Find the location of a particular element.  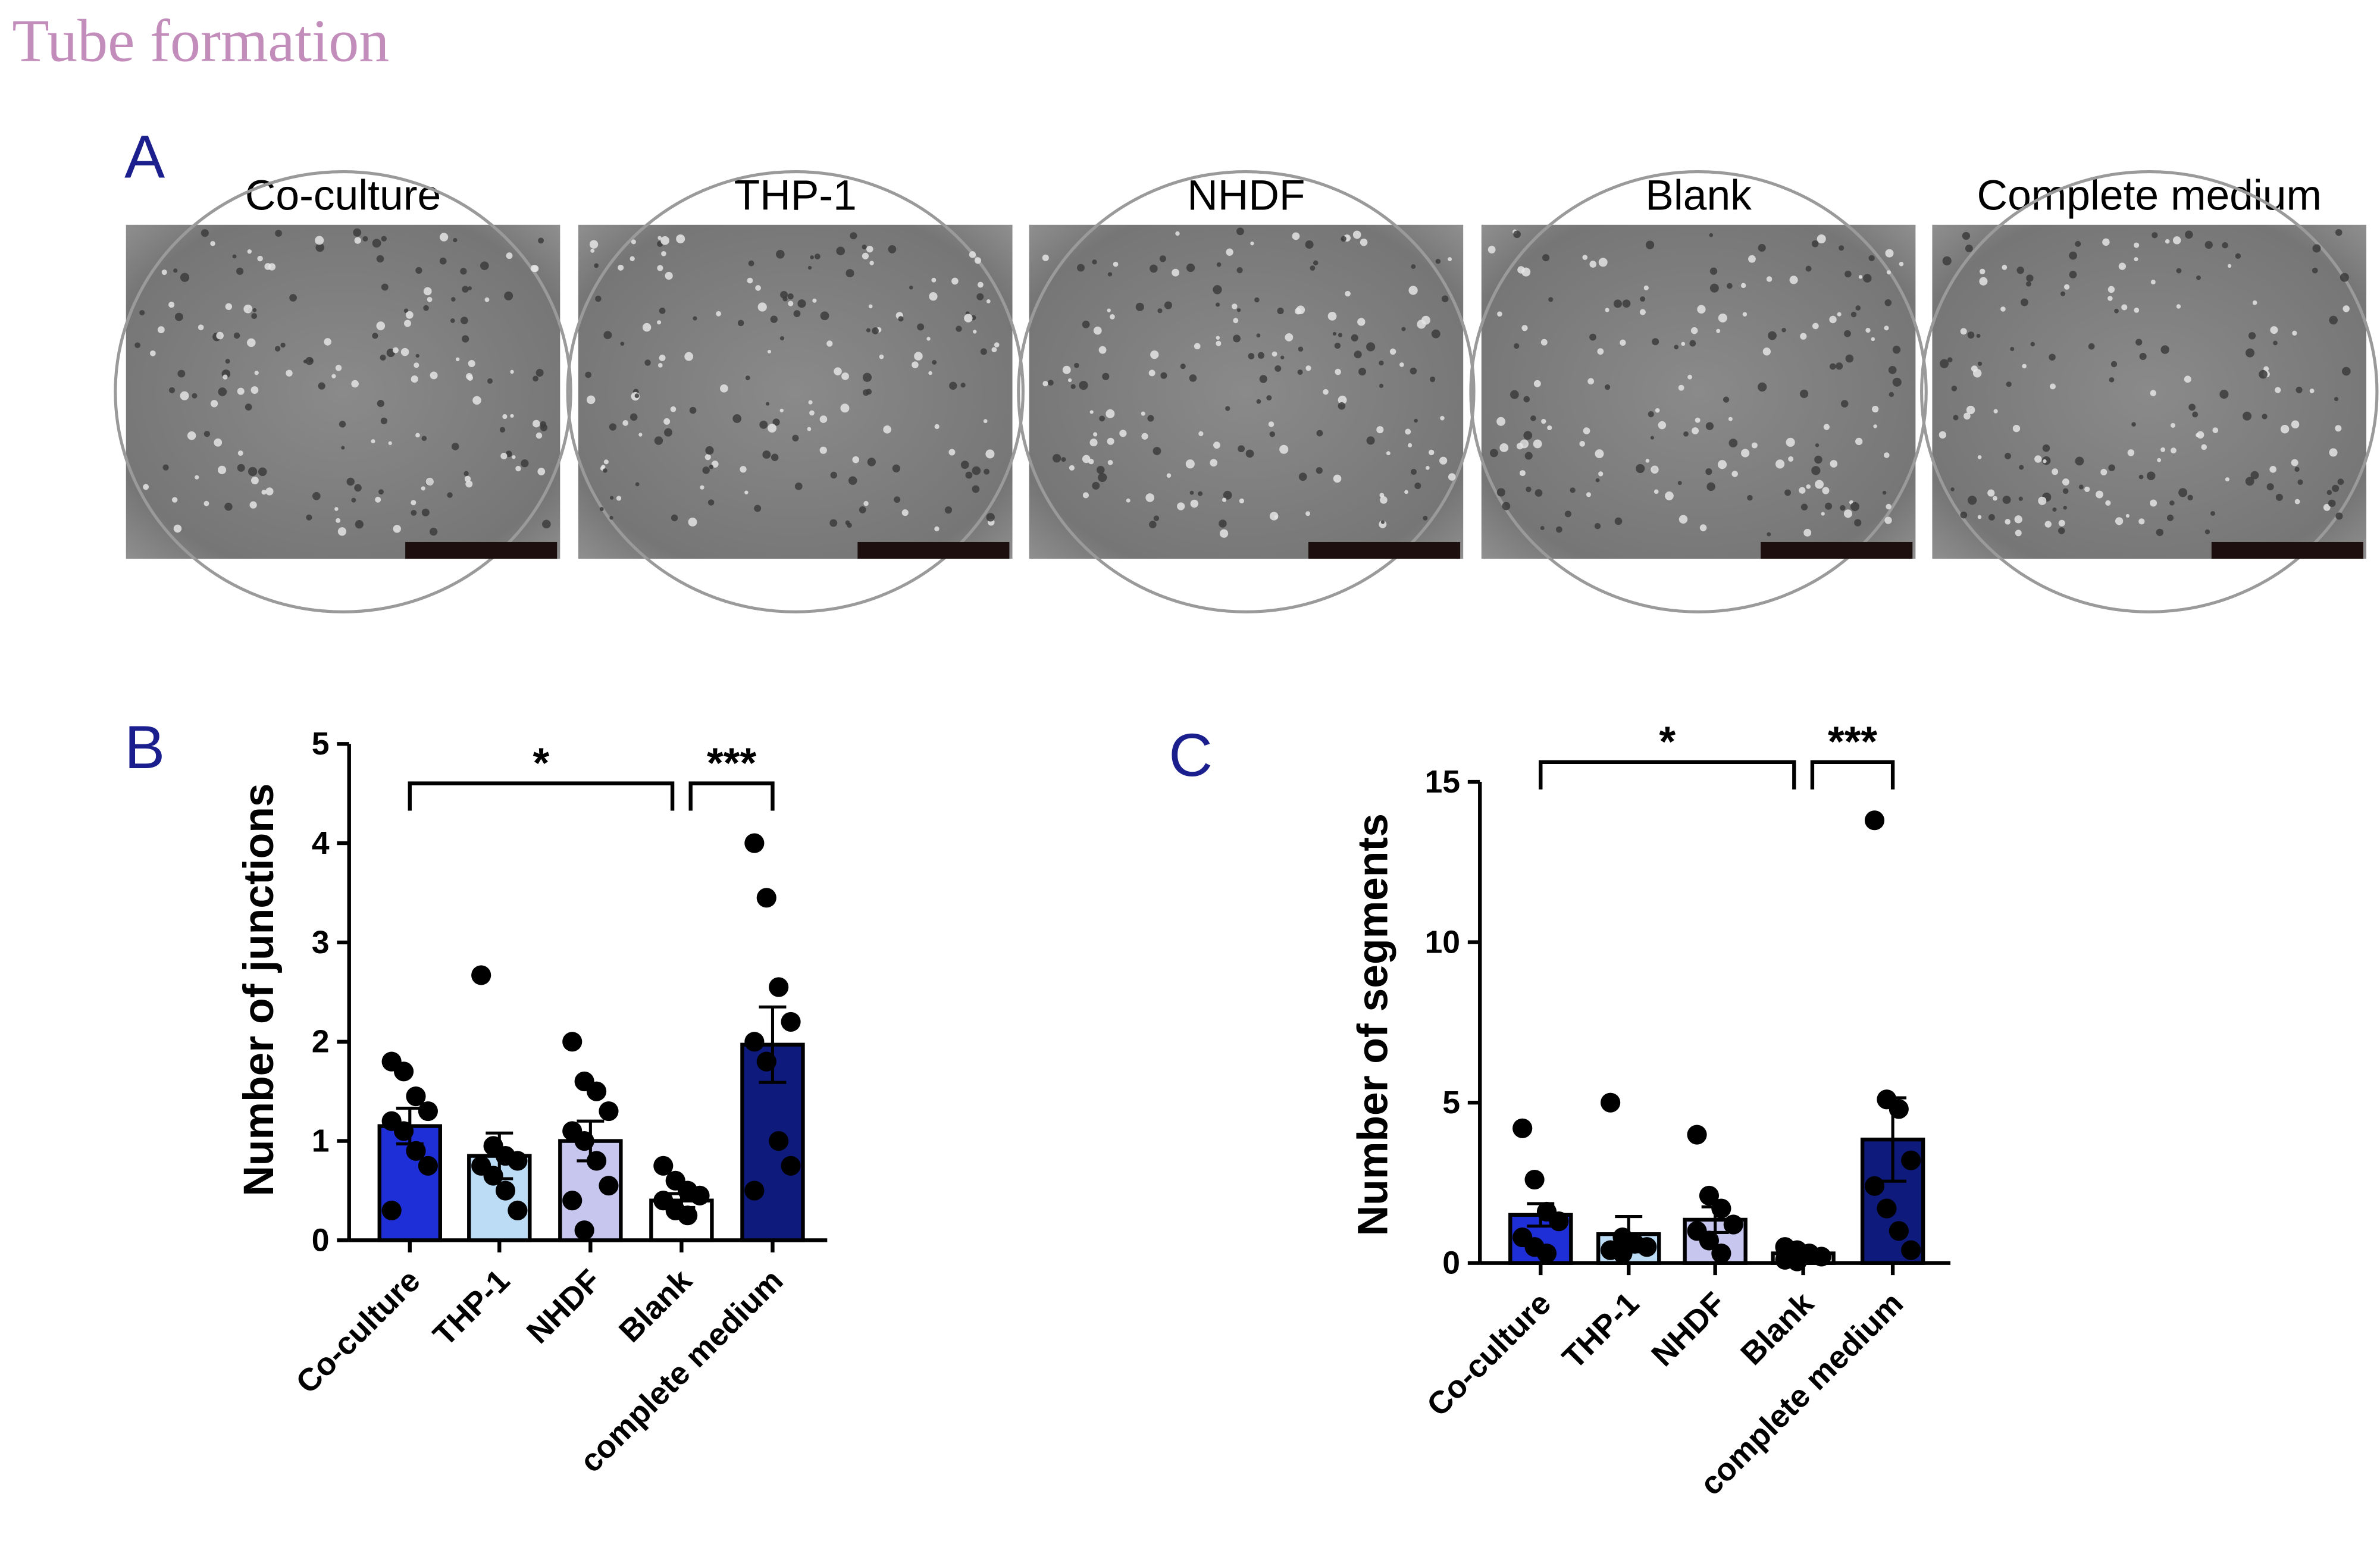

x-tick-label: NHDF is located at coordinates (563, 1307).